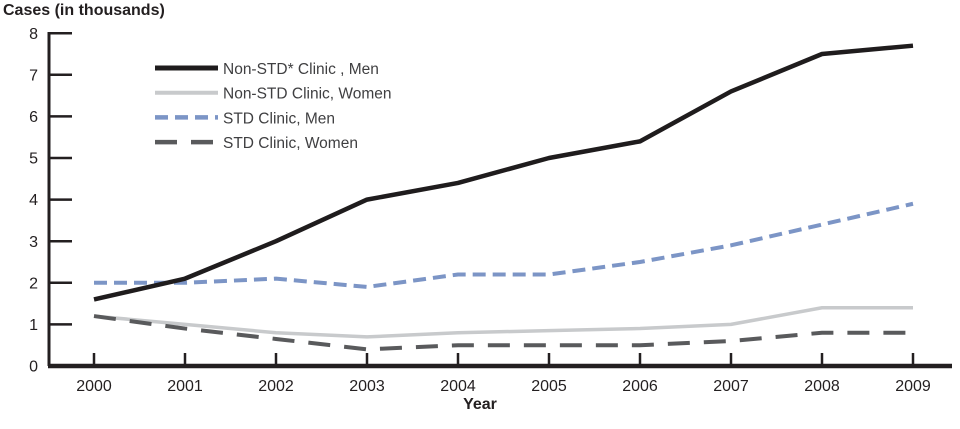 The height and width of the screenshot is (429, 960). Describe the element at coordinates (33, 75) in the screenshot. I see `y-tick-label: 7` at that location.